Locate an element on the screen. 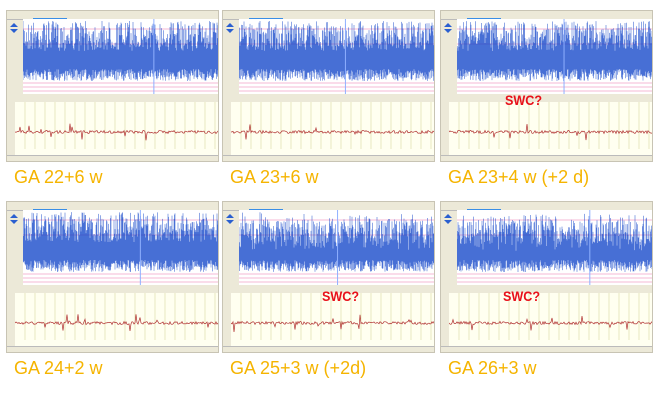  gestational-age-label: GA 26+3 w is located at coordinates (492, 368).